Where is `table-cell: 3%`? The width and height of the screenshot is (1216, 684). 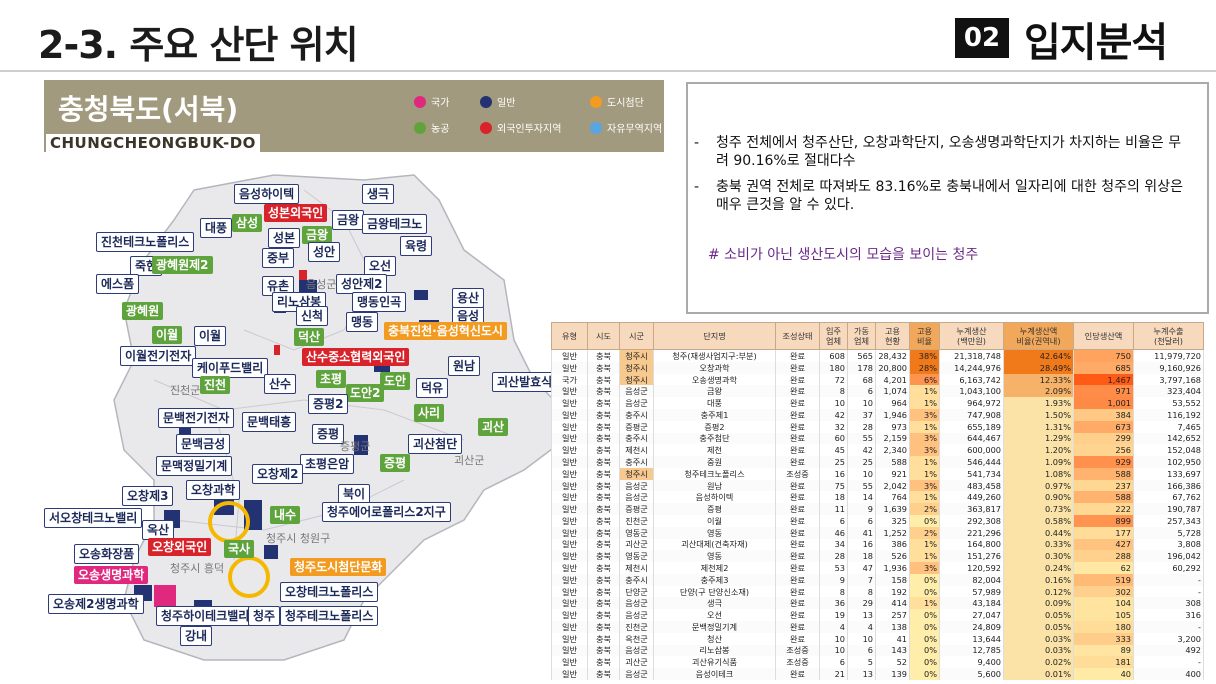 table-cell: 3% is located at coordinates (924, 568).